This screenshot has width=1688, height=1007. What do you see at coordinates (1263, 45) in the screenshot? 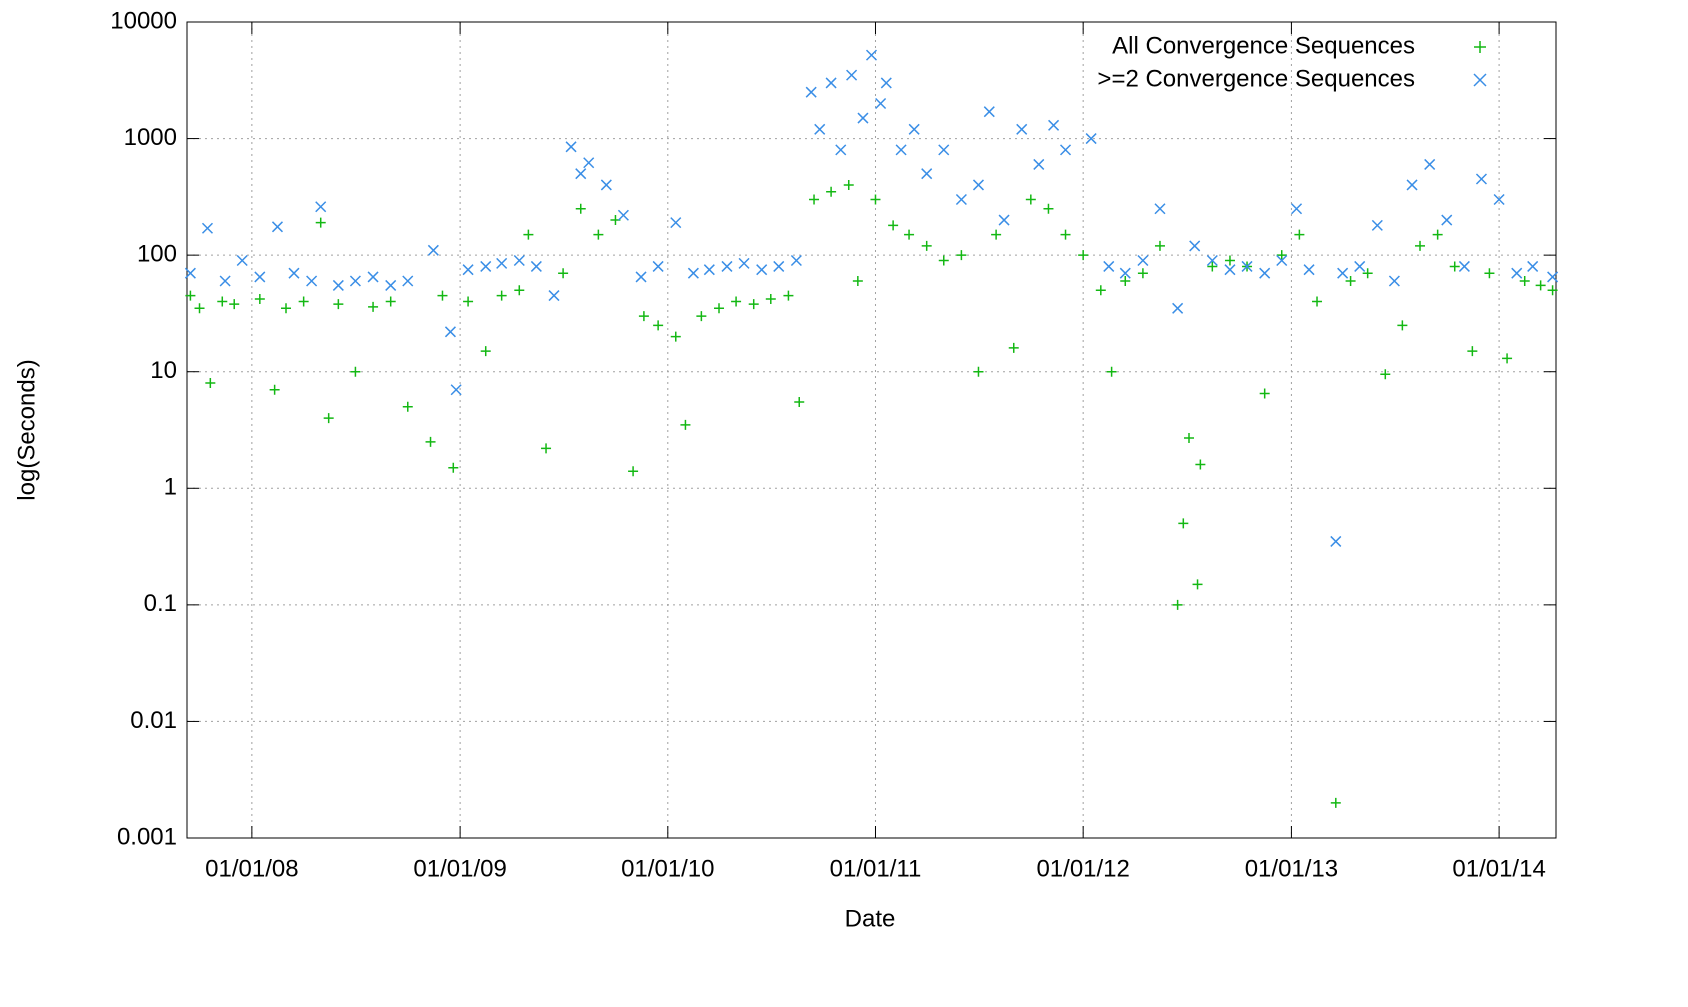
I see `legend-label: All Convergence Sequences` at bounding box center [1263, 45].